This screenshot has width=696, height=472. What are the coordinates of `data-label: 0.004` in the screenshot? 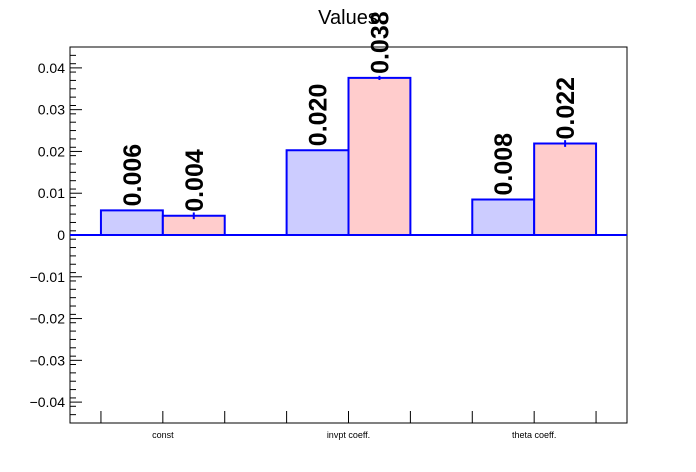 It's located at (195, 180).